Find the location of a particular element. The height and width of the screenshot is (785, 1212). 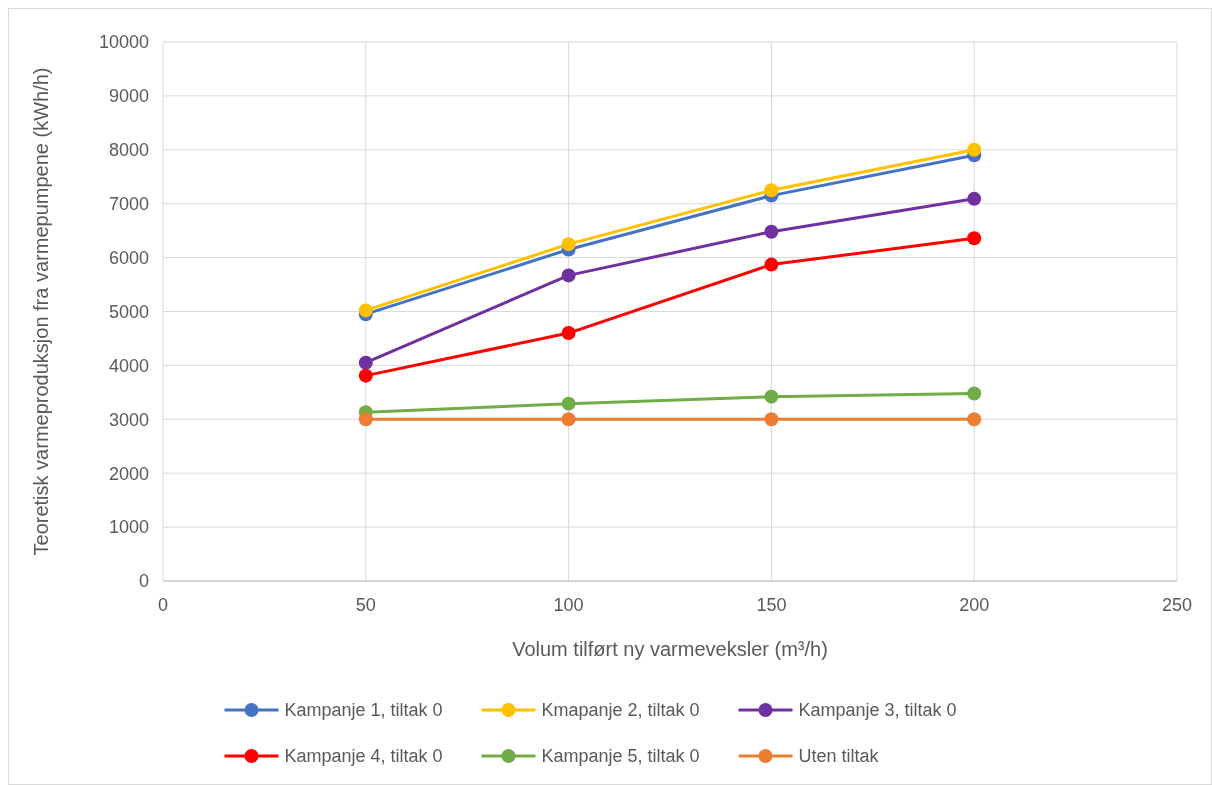

legend-label: Kampanje 5, tiltak 0 is located at coordinates (620, 756).